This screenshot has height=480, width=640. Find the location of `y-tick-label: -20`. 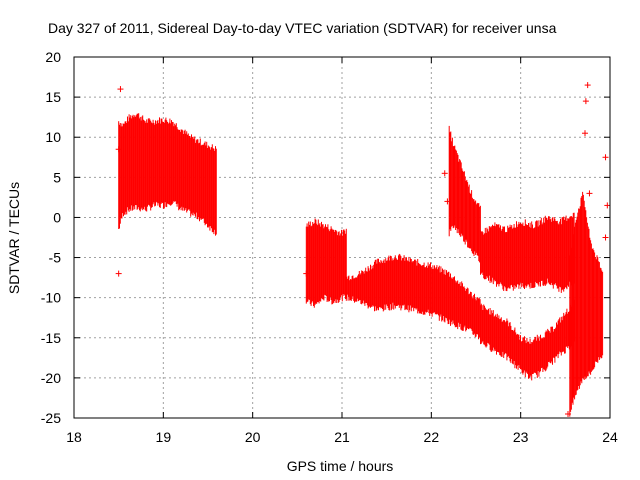

y-tick-label: -20 is located at coordinates (51, 378).